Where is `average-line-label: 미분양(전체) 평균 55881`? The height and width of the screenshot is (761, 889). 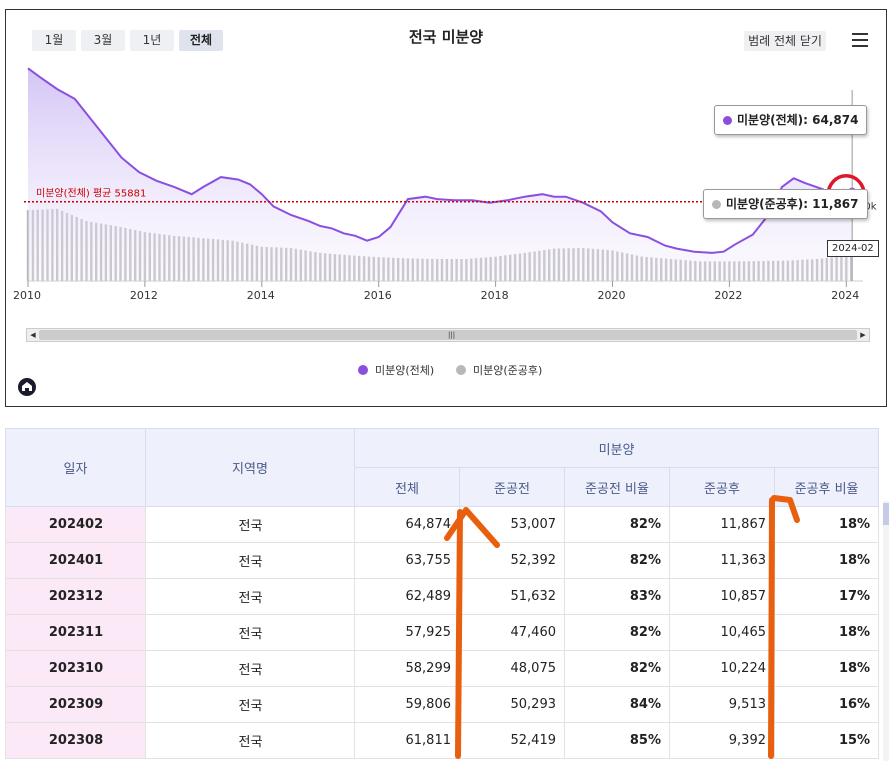
average-line-label: 미분양(전체) 평균 55881 is located at coordinates (91, 194).